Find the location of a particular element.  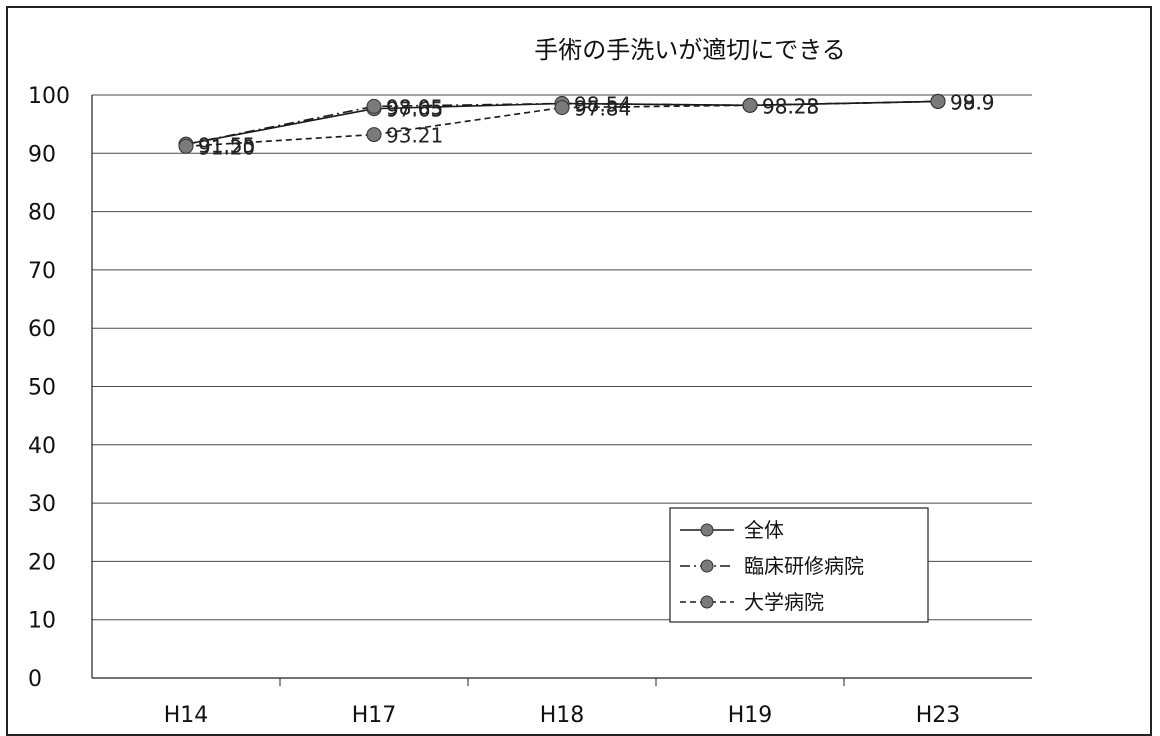

y-tick-label-20: 20 is located at coordinates (42, 562).